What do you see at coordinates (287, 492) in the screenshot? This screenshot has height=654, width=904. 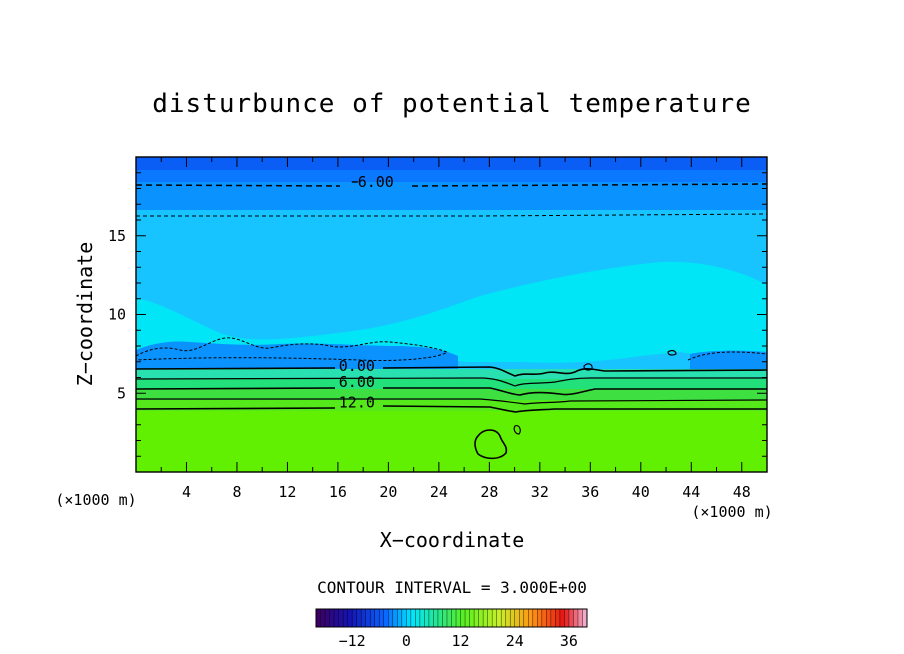 I see `x-tick-label: 12` at bounding box center [287, 492].